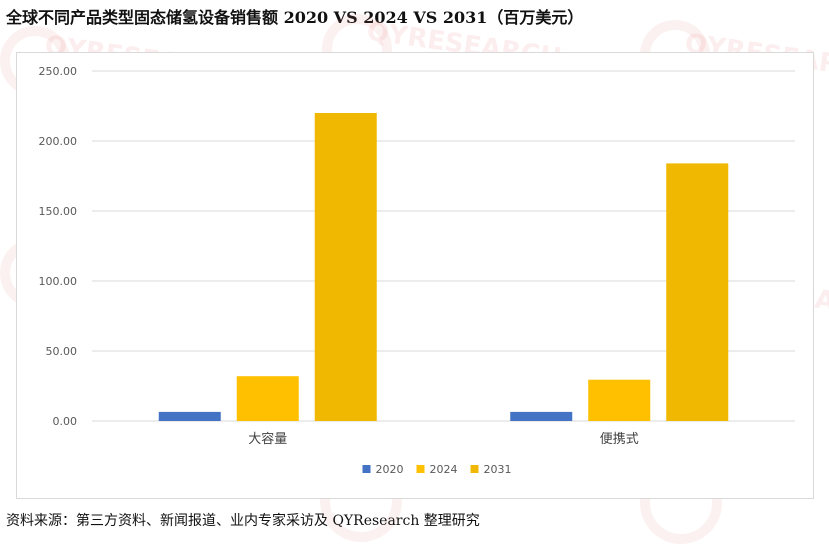  Describe the element at coordinates (58, 71) in the screenshot. I see `y-tick-label: 250.00` at that location.